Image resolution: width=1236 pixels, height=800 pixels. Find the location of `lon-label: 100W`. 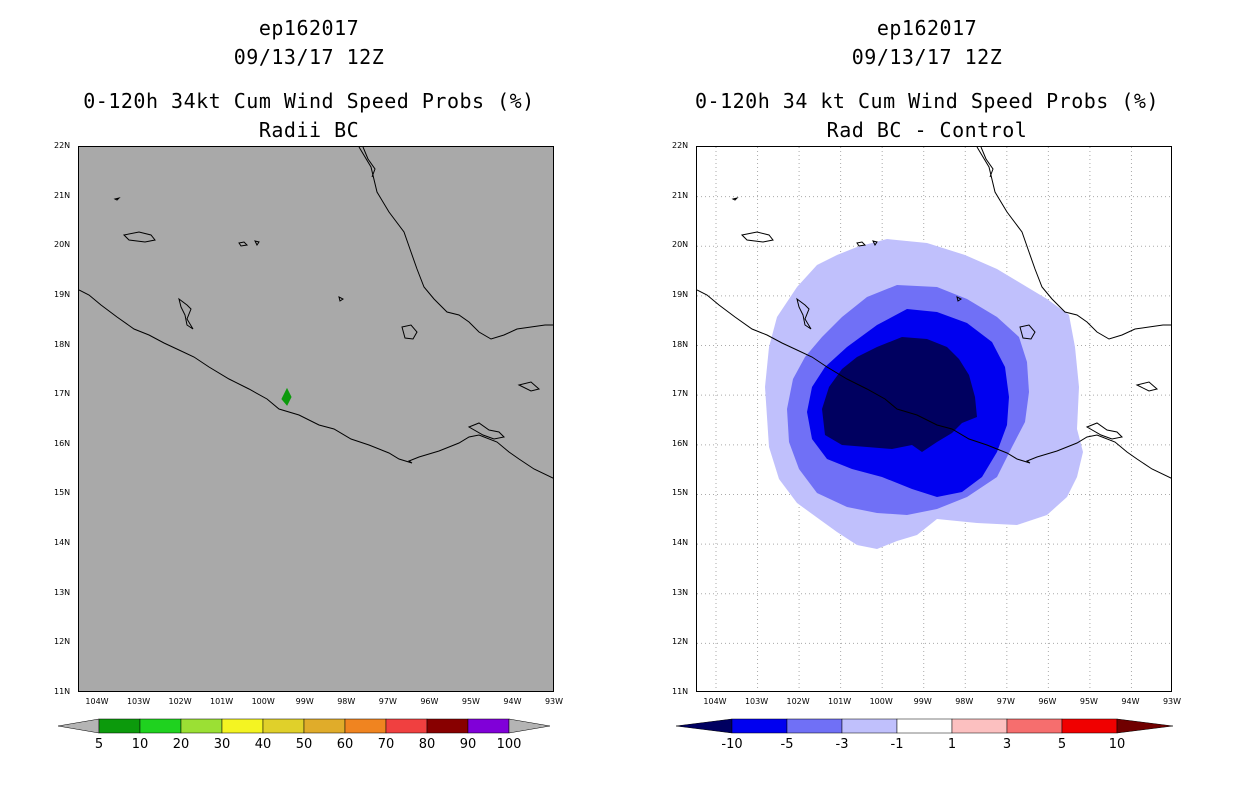

lon-label: 100W is located at coordinates (881, 701).